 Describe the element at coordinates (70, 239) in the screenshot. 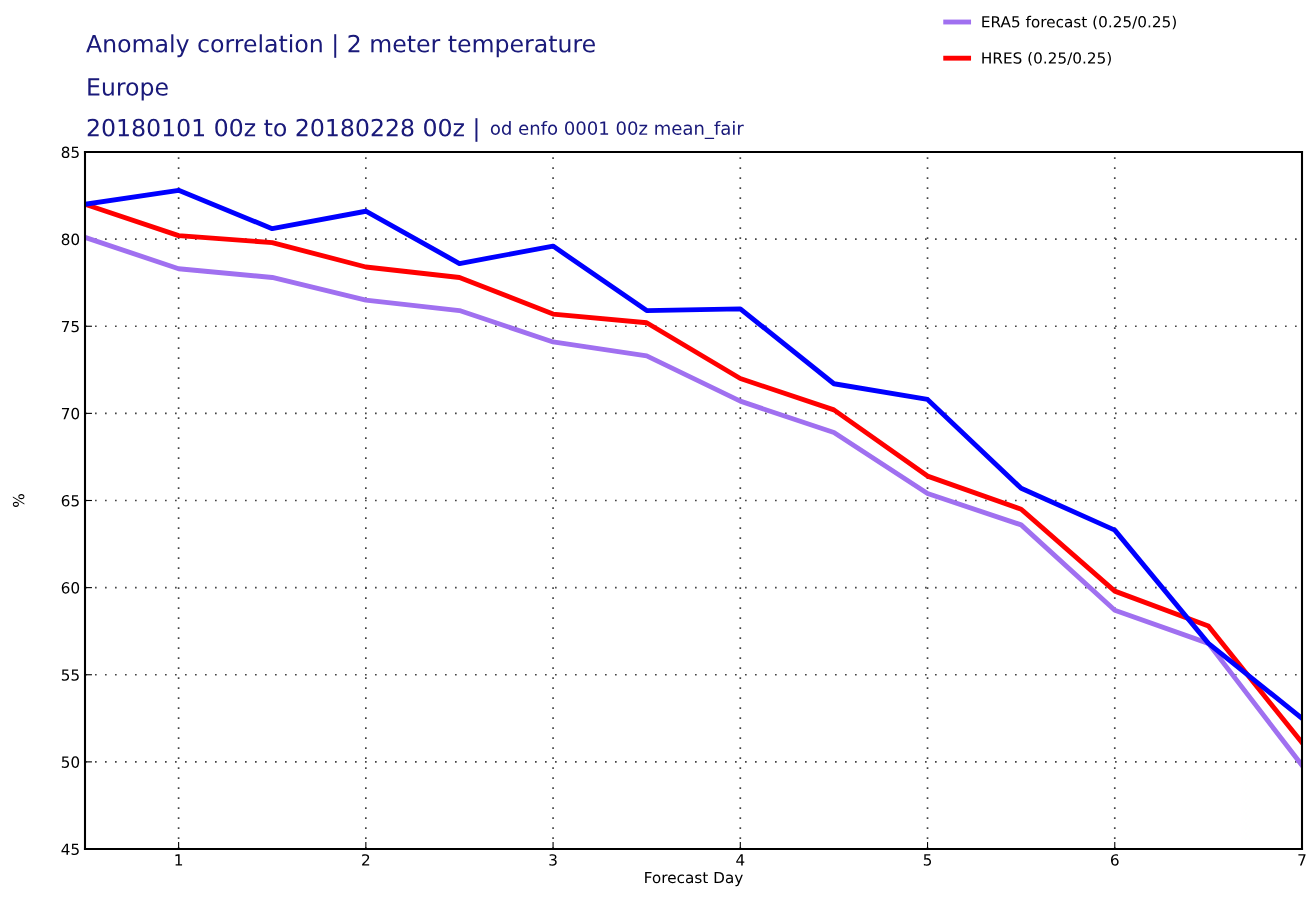

I see `y-tick-label: 80` at that location.